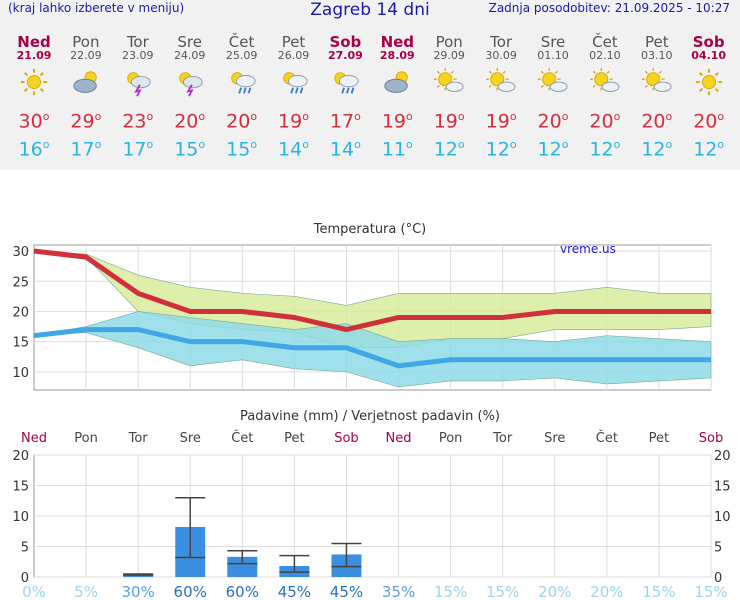 Image resolution: width=740 pixels, height=600 pixels. I want to click on precip-probability: 0%, so click(34, 591).